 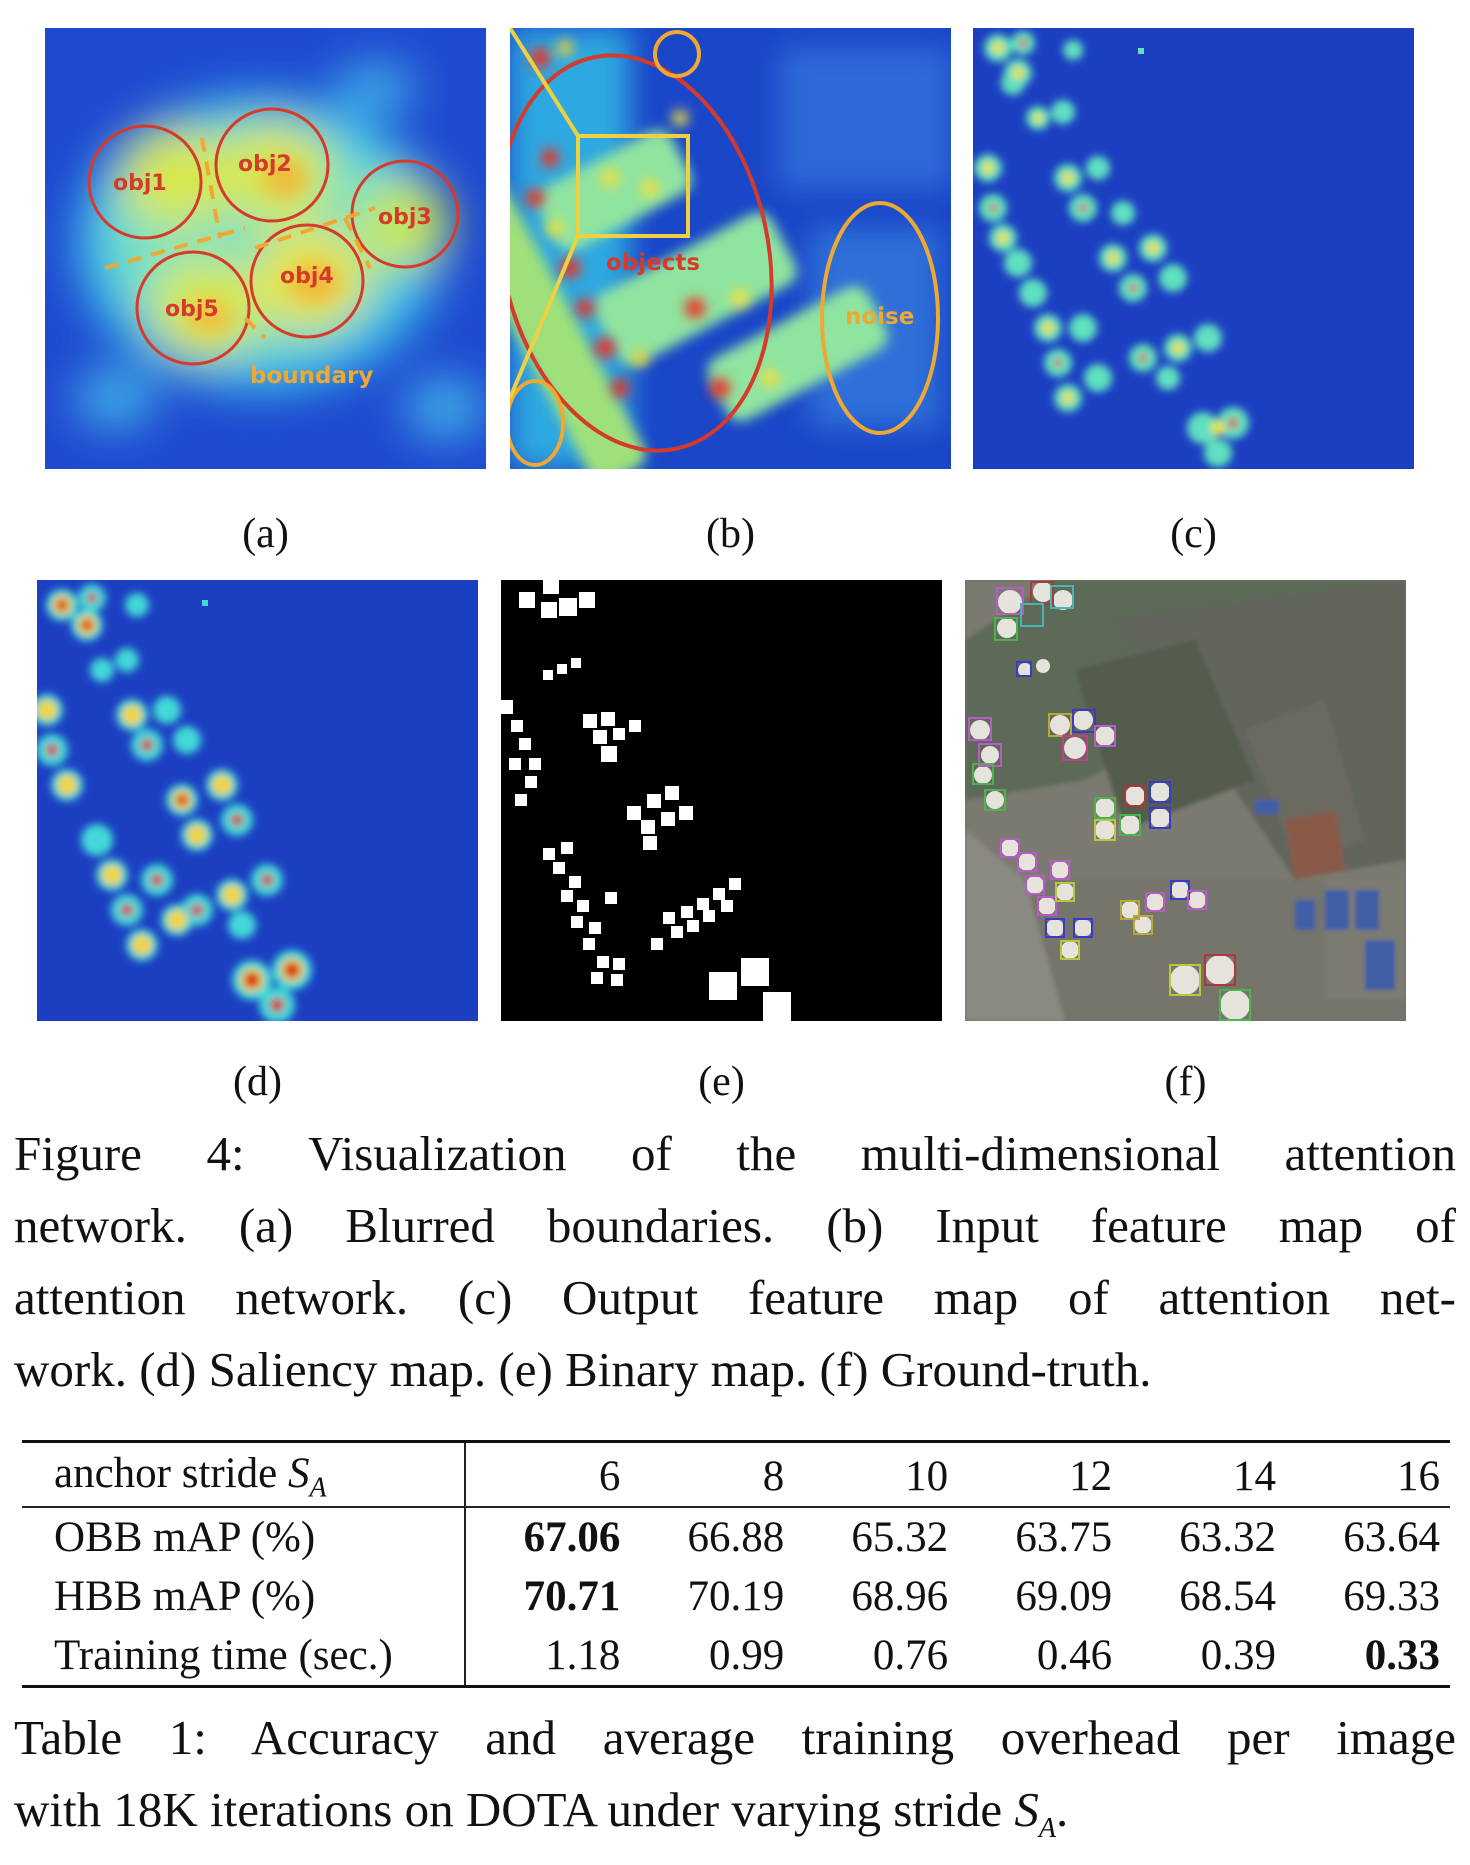 I want to click on stride-cell: 10, so click(x=876, y=1473).